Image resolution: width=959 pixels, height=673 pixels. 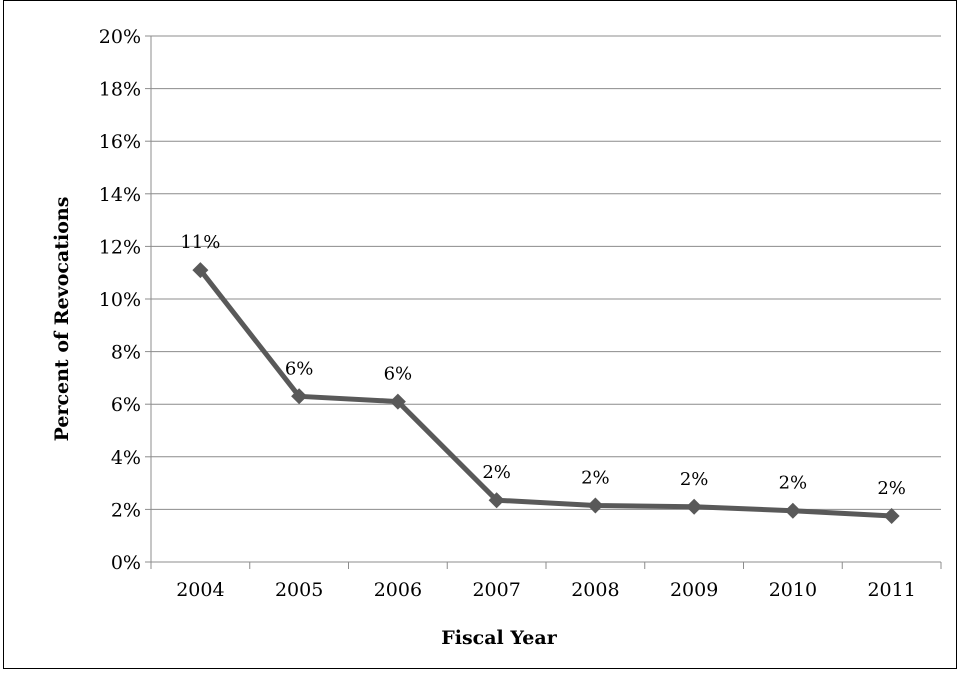 What do you see at coordinates (496, 590) in the screenshot?
I see `x-tick-label: 2007` at bounding box center [496, 590].